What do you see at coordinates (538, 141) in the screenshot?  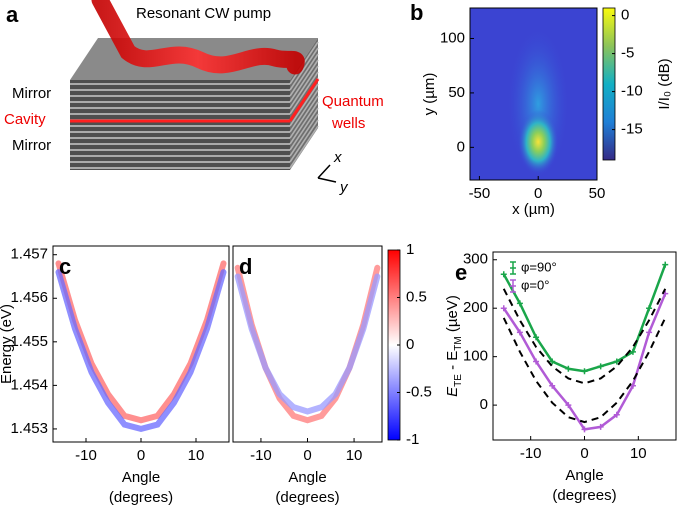 I see `heatmap-spot` at bounding box center [538, 141].